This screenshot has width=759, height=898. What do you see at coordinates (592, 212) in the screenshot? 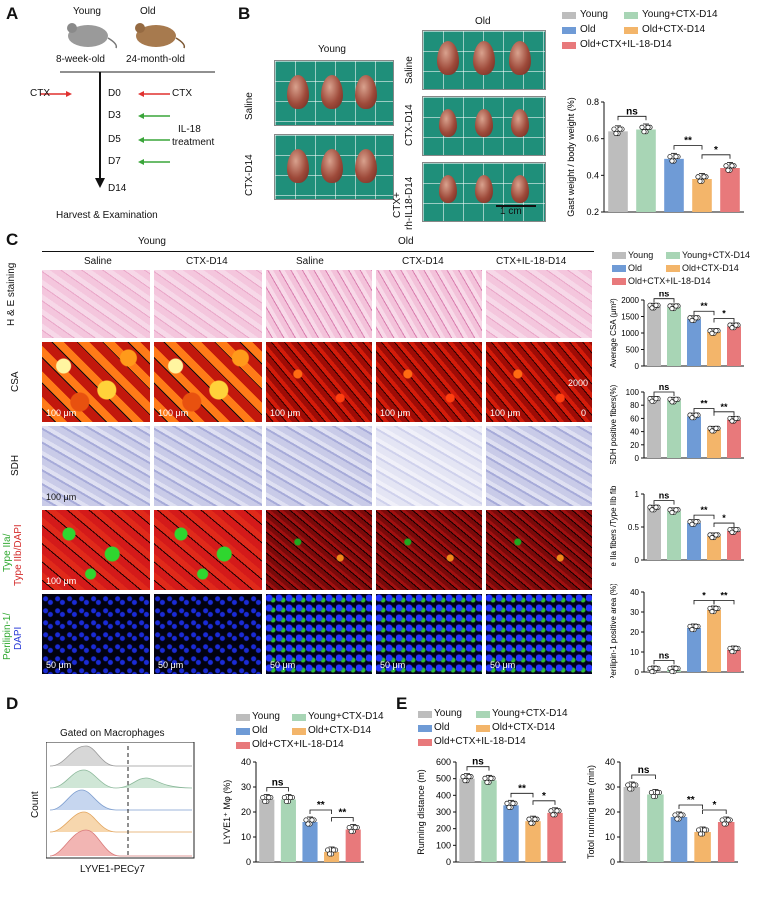
I see `y-tick-label: 0.2` at bounding box center [592, 212].